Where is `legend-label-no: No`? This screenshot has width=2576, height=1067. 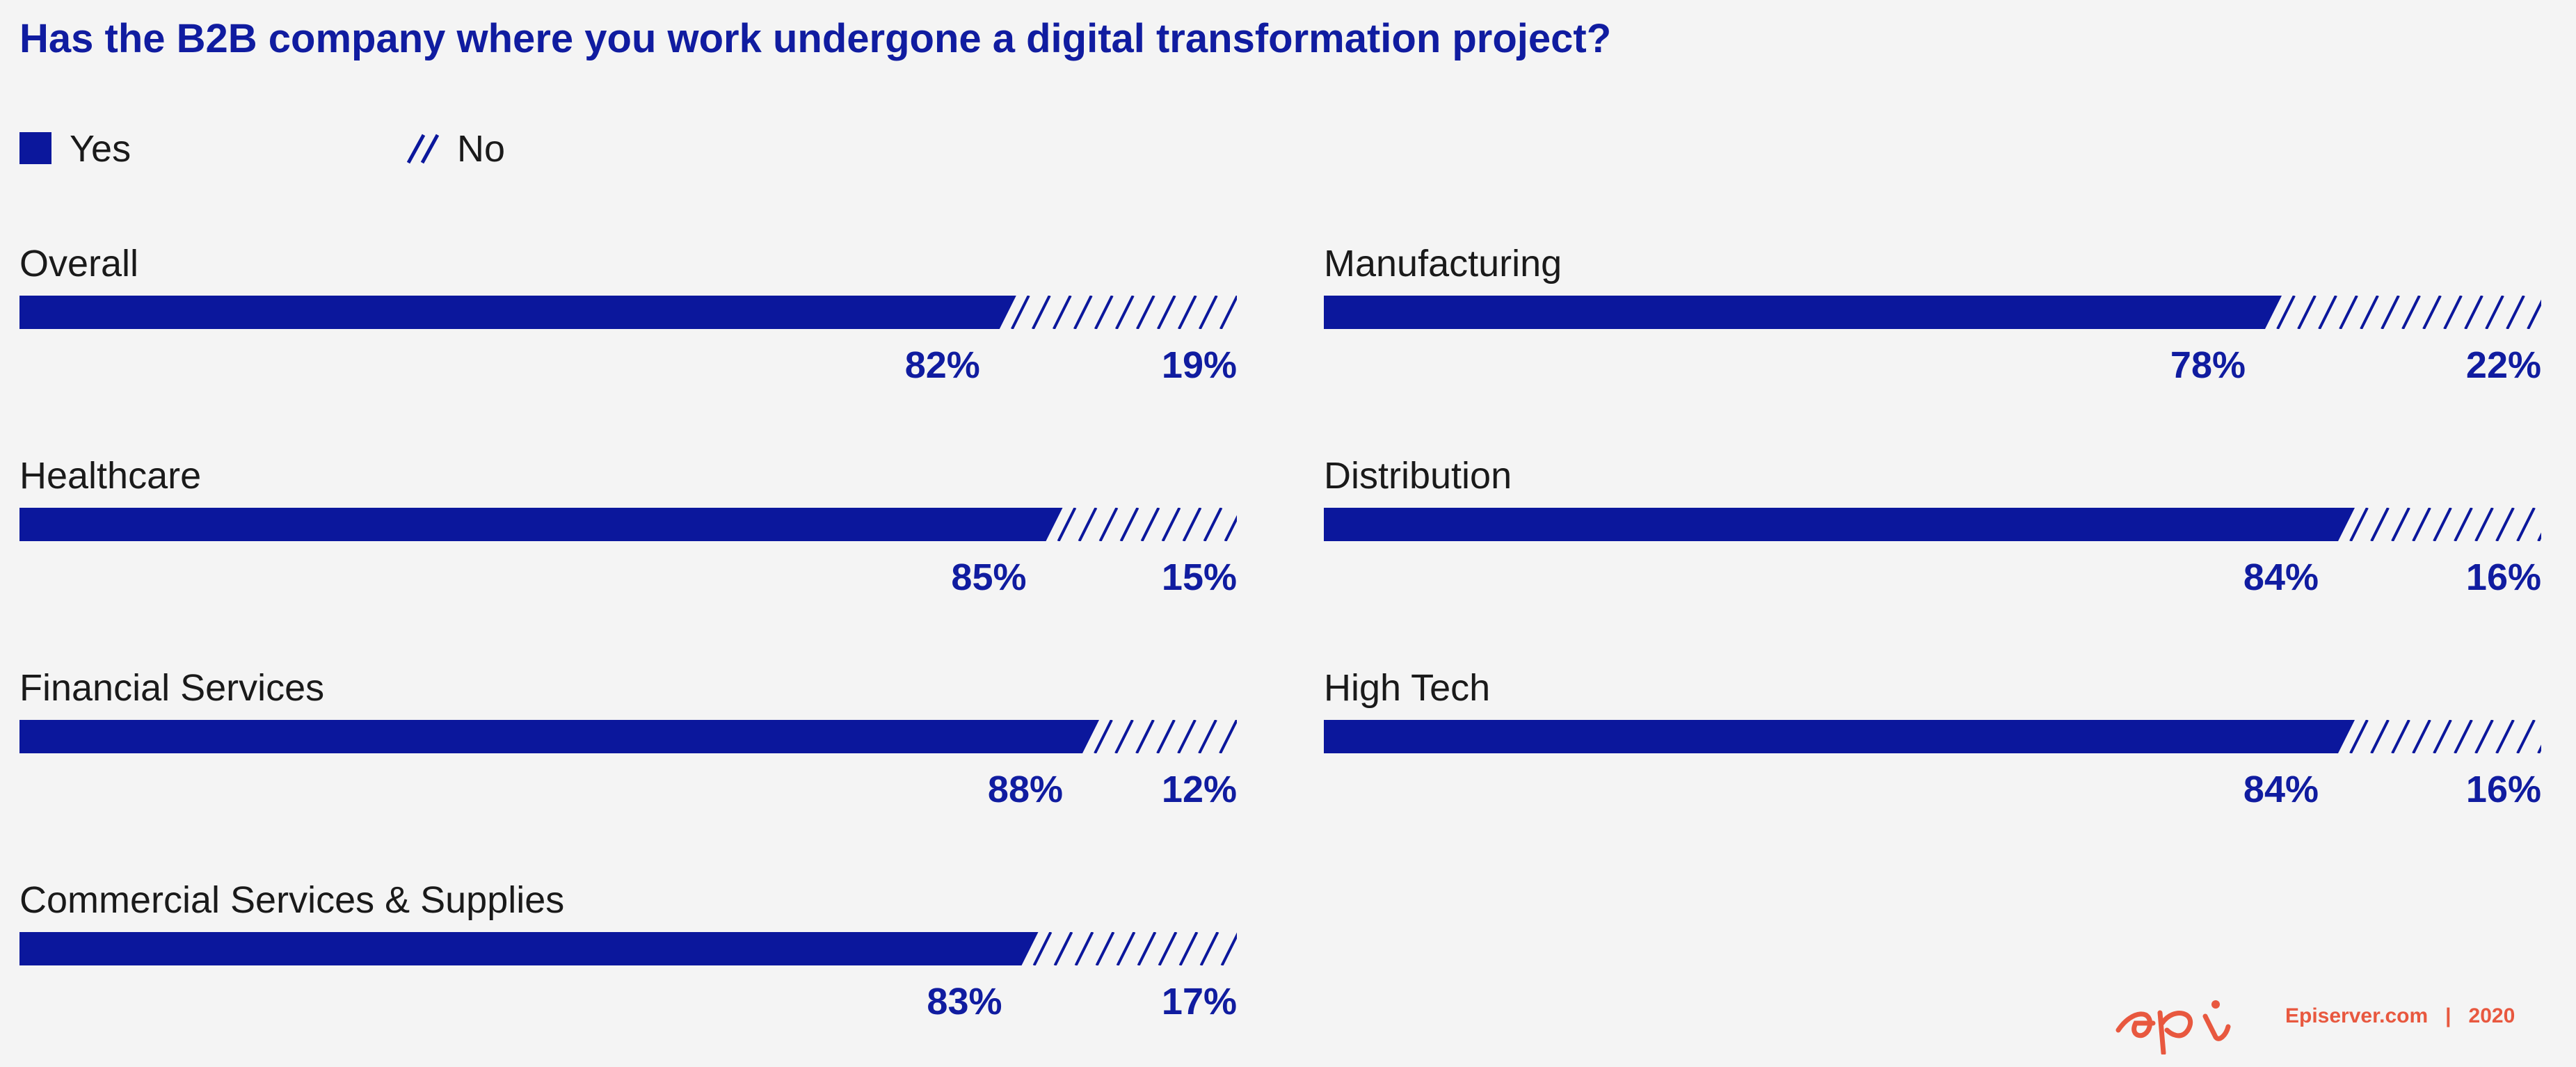 legend-label-no: No is located at coordinates (481, 149).